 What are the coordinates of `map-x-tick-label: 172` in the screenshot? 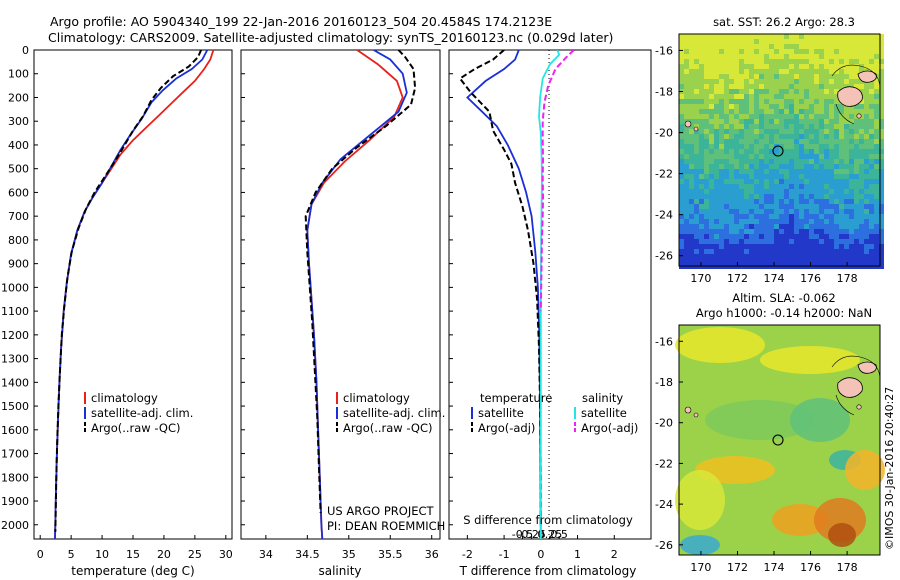 It's located at (737, 567).